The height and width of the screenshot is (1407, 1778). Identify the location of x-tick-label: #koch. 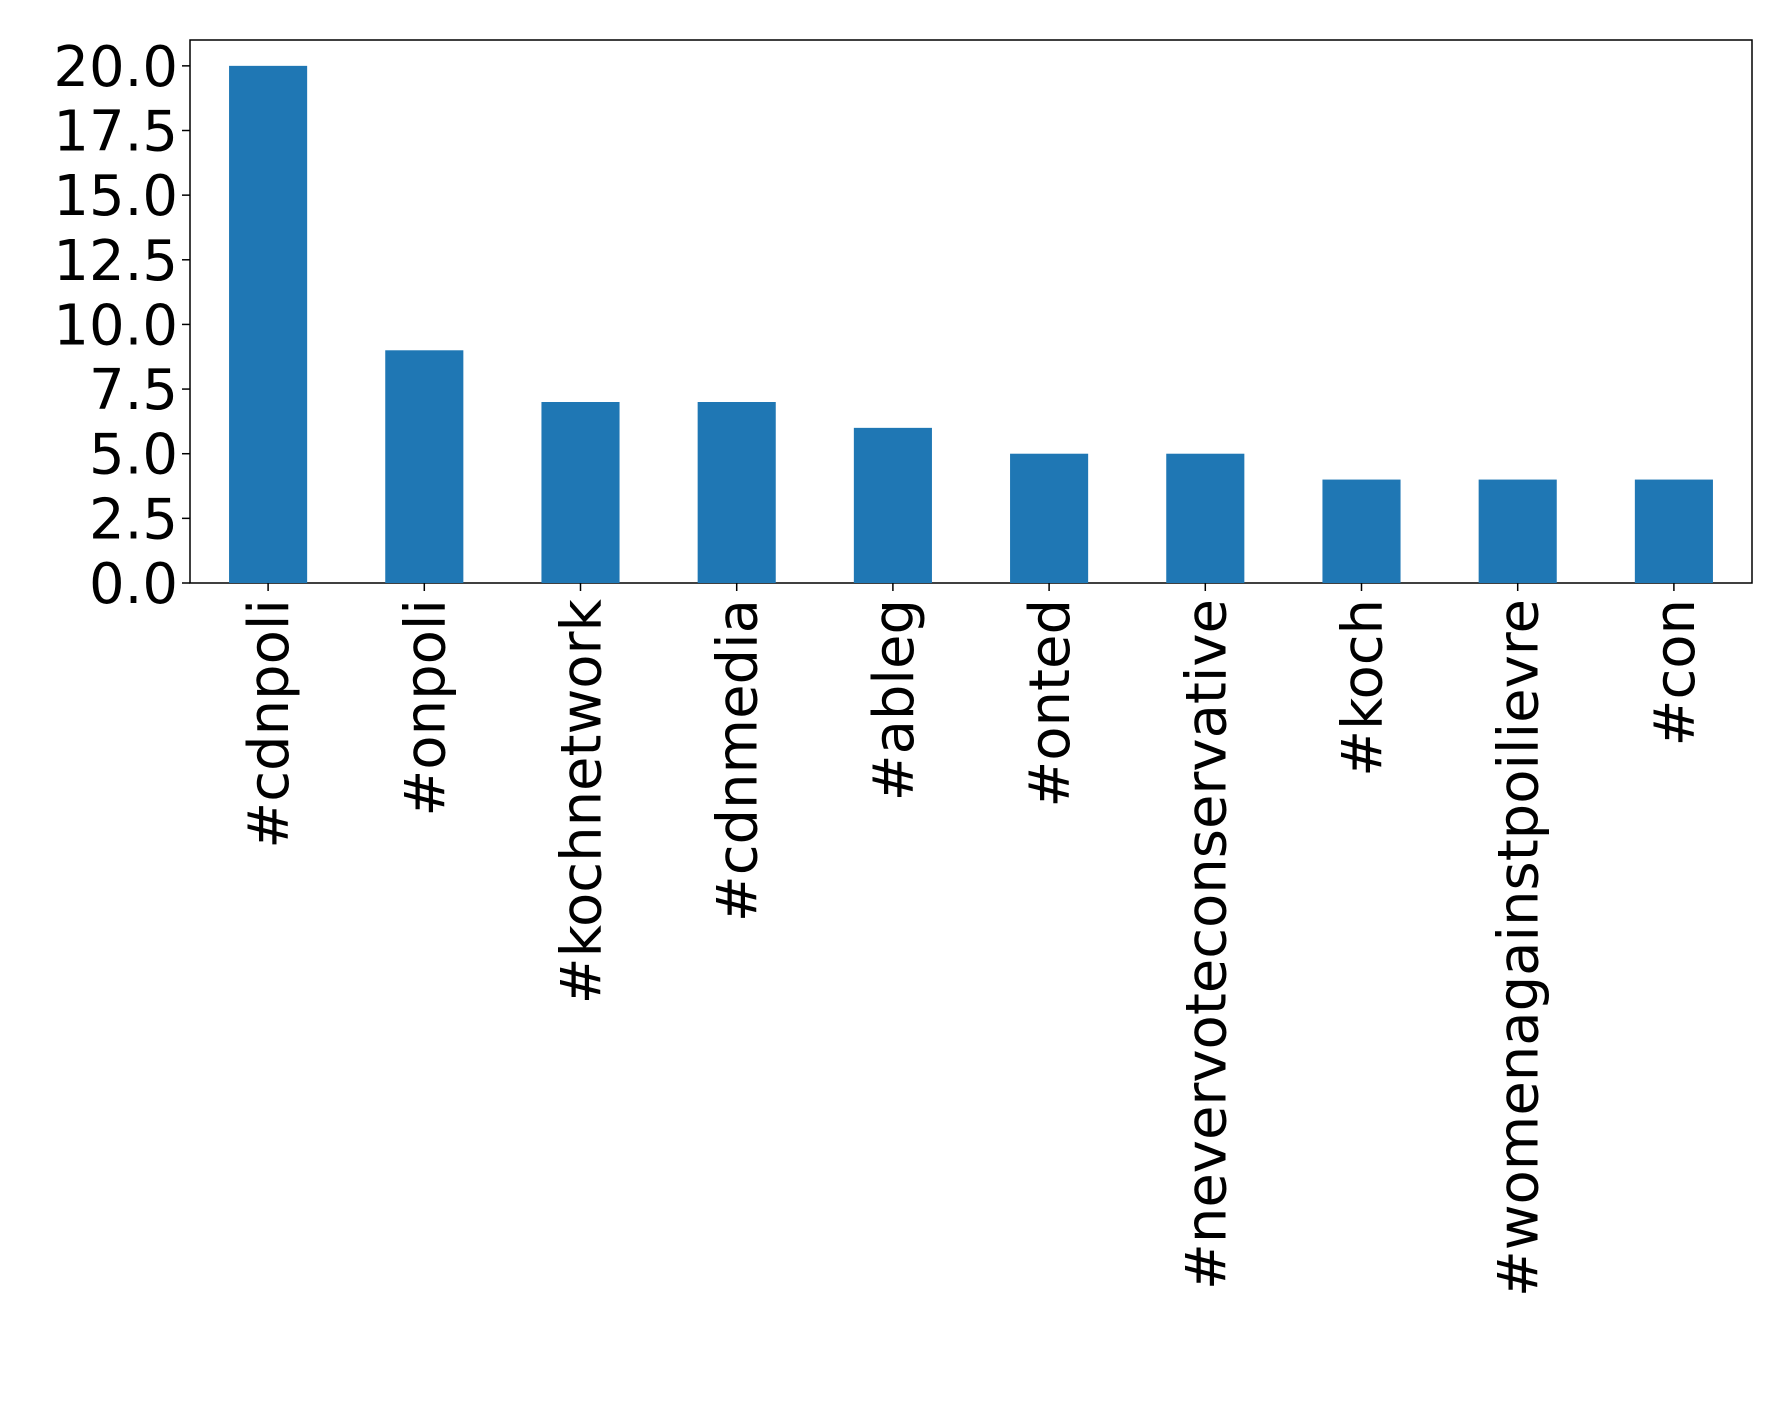
(1363, 688).